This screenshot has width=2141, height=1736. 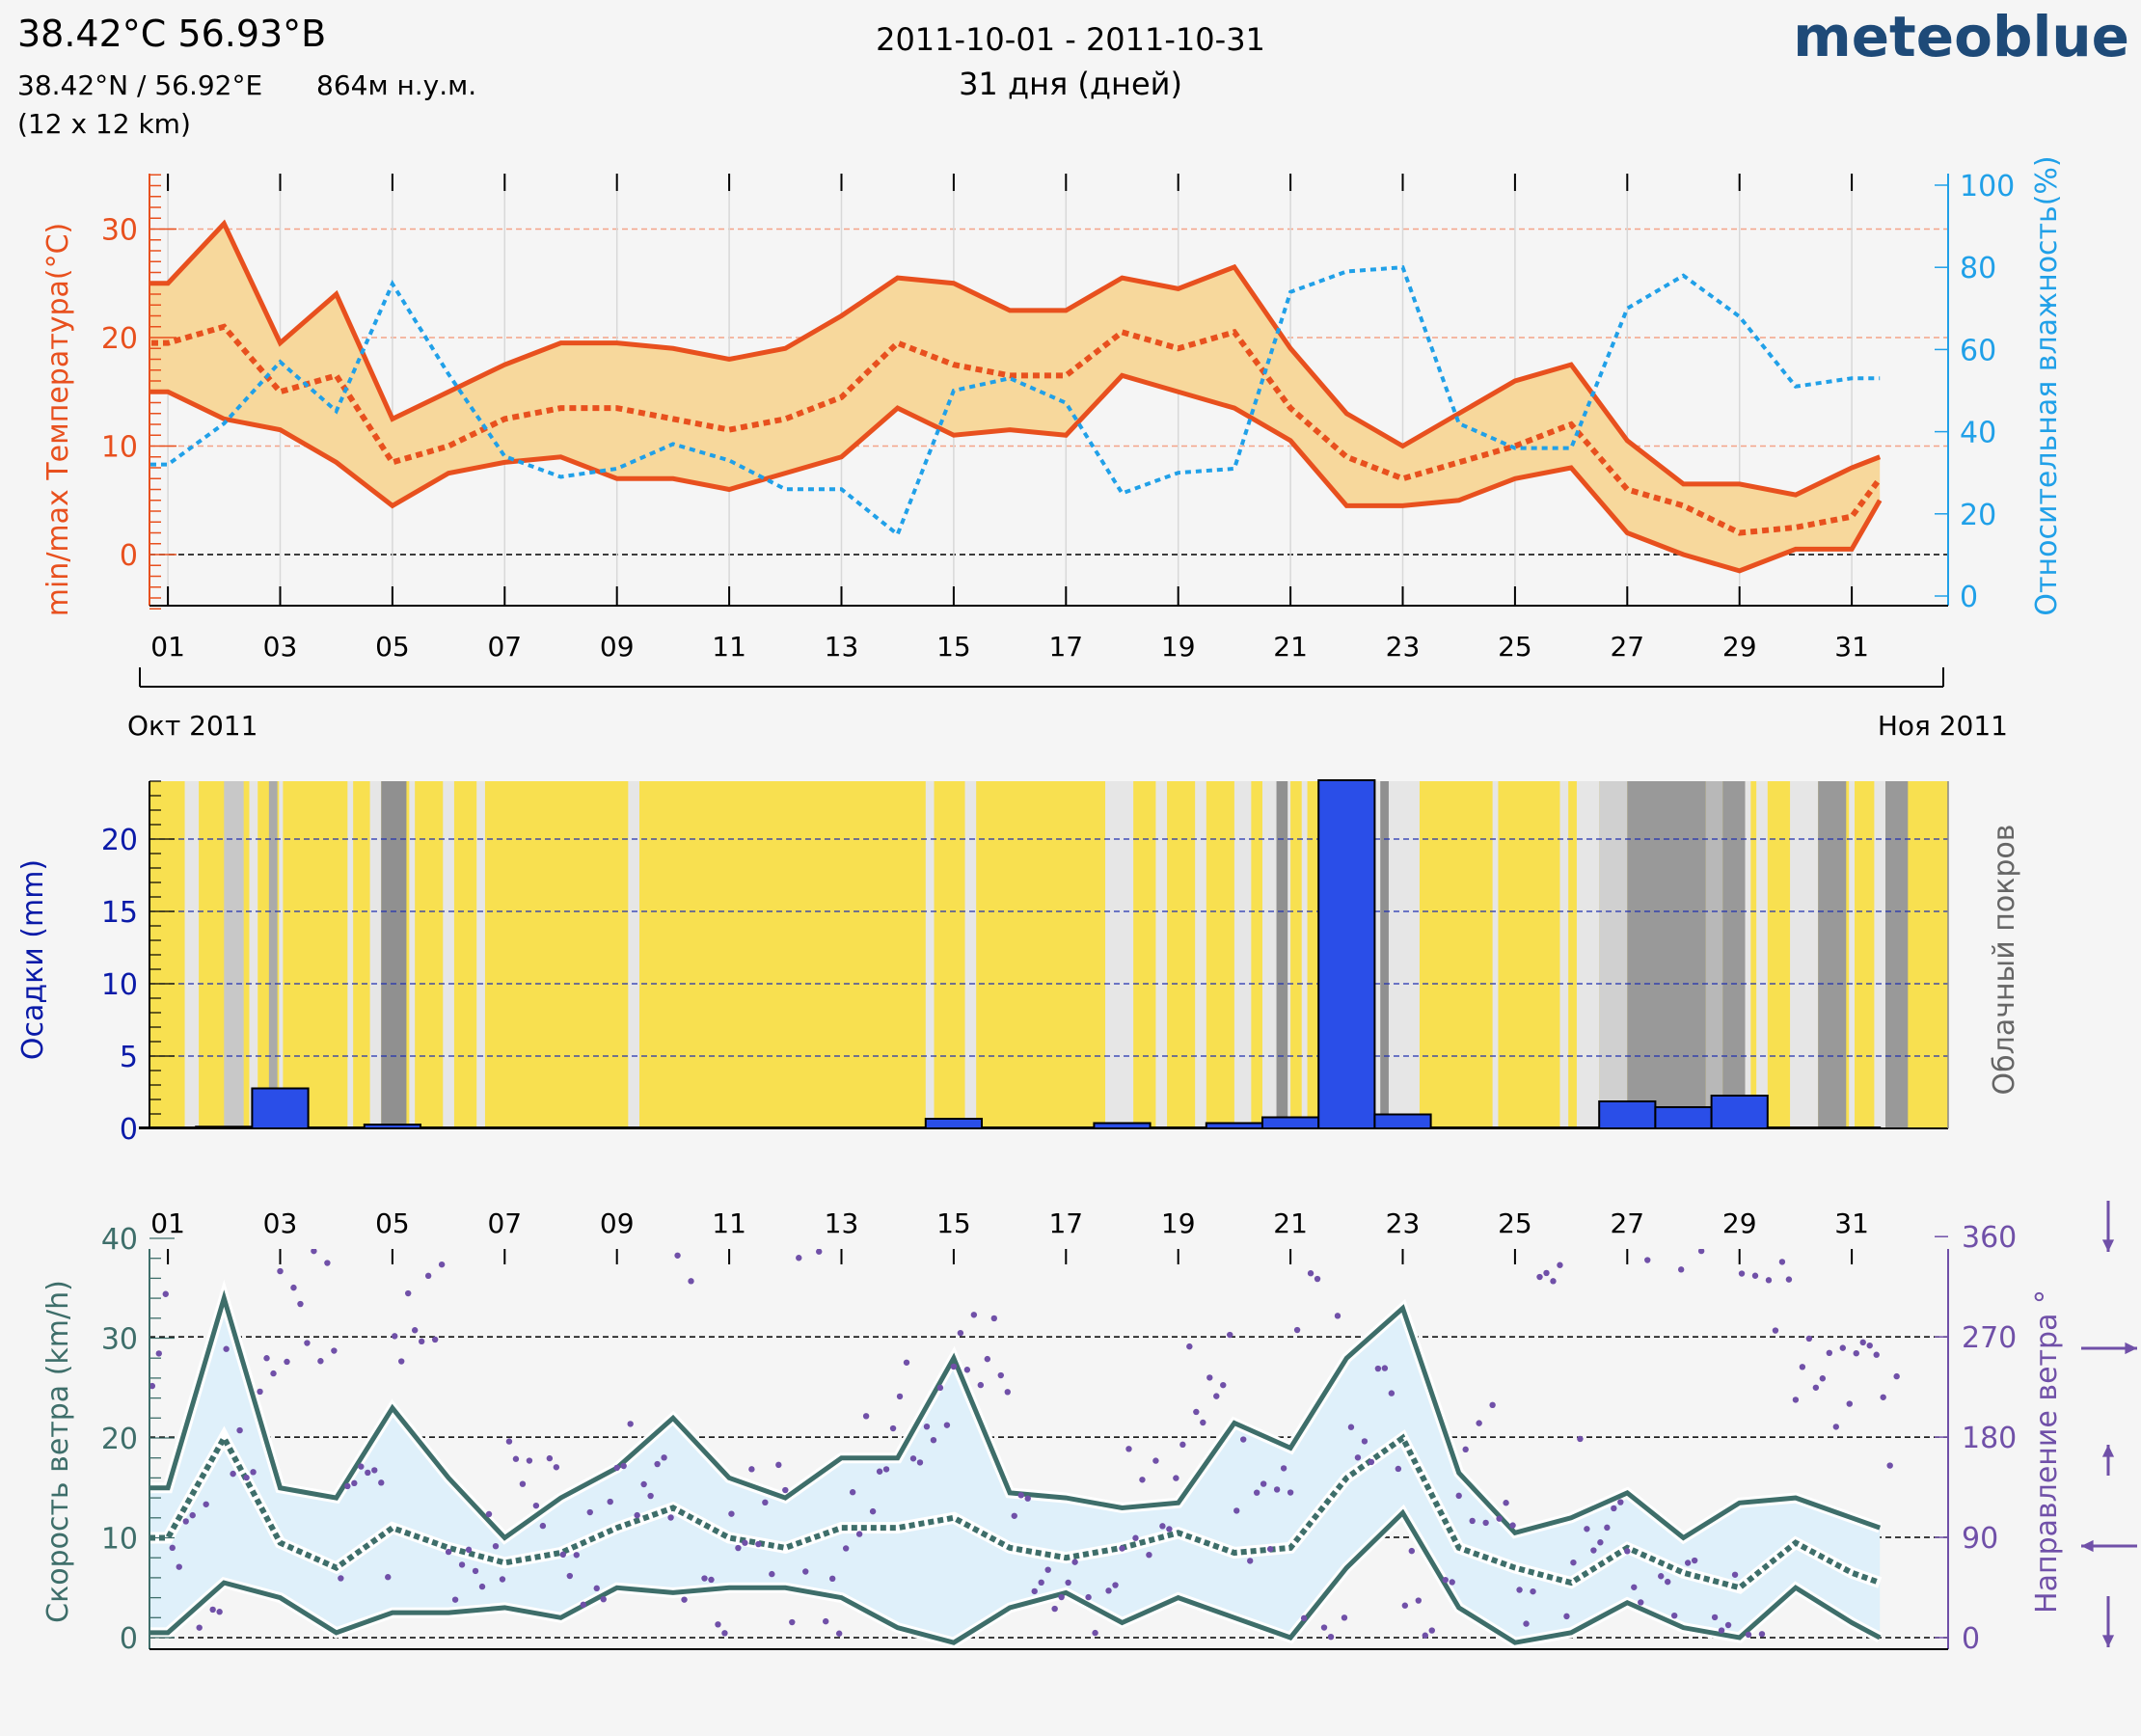 What do you see at coordinates (1016, 1415) in the screenshot?
I see `max-wind-line` at bounding box center [1016, 1415].